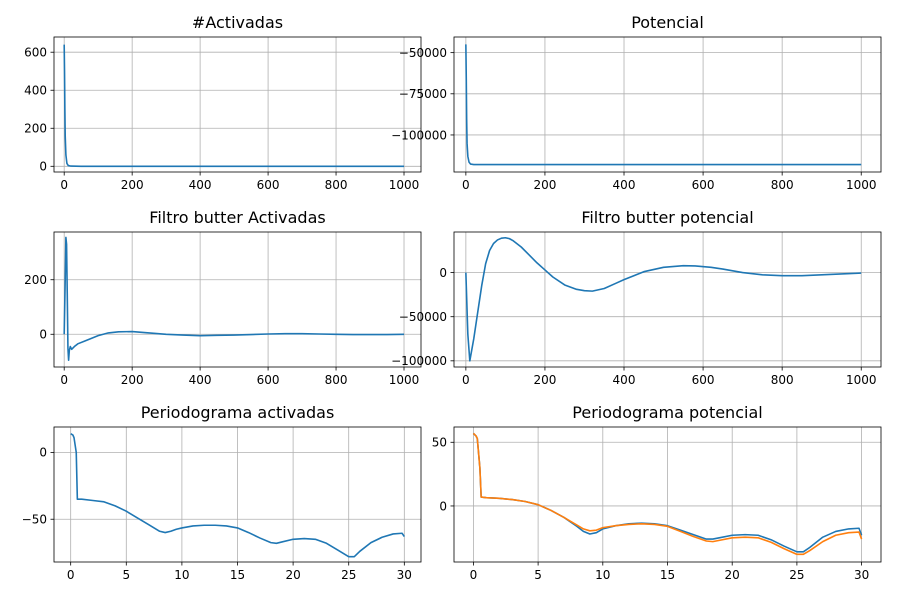  What do you see at coordinates (35, 53) in the screenshot?
I see `y-tick-label: 600` at bounding box center [35, 53].